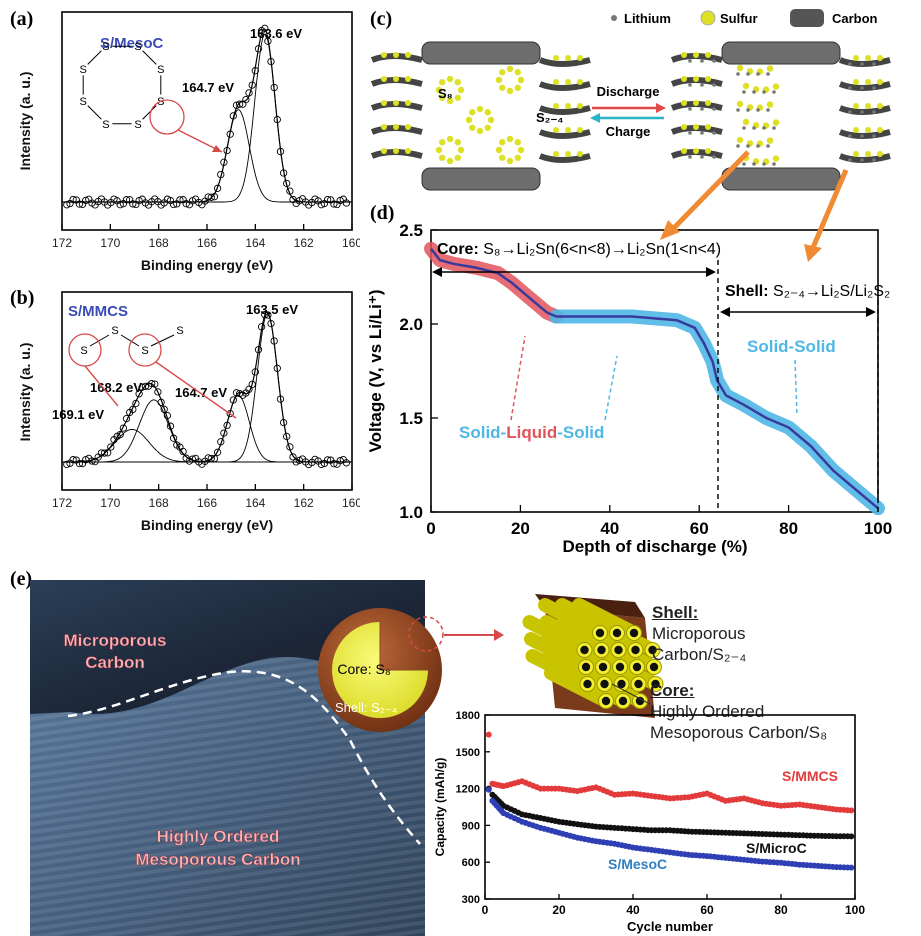 This screenshot has width=921, height=936. I want to click on core-desc-2: Mesoporous Carbon/S₈, so click(739, 732).